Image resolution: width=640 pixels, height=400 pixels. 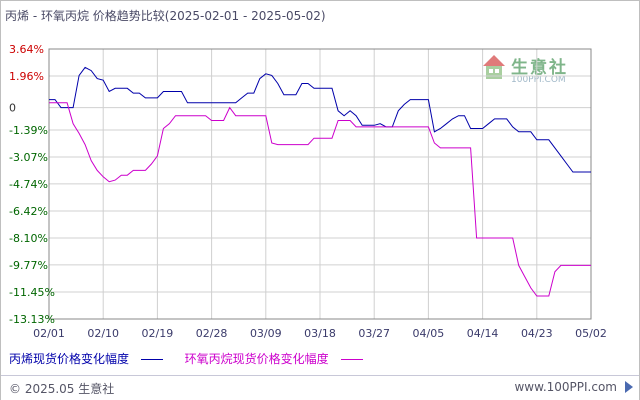 What do you see at coordinates (158, 333) in the screenshot?
I see `x-tick-label: 02/19` at bounding box center [158, 333].